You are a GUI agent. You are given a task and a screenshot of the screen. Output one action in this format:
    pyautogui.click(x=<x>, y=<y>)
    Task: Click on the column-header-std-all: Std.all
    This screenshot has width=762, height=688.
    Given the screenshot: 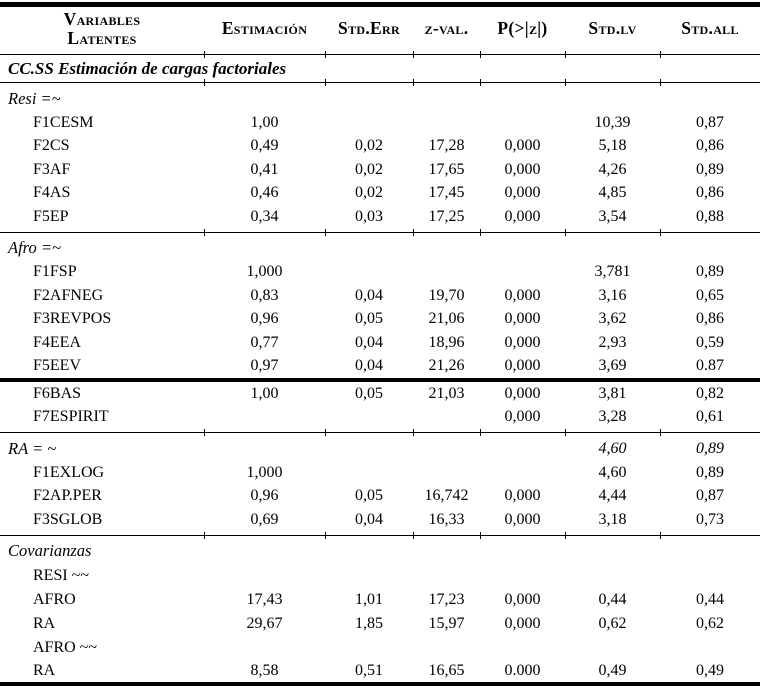 What is the action you would take?
    pyautogui.click(x=710, y=28)
    